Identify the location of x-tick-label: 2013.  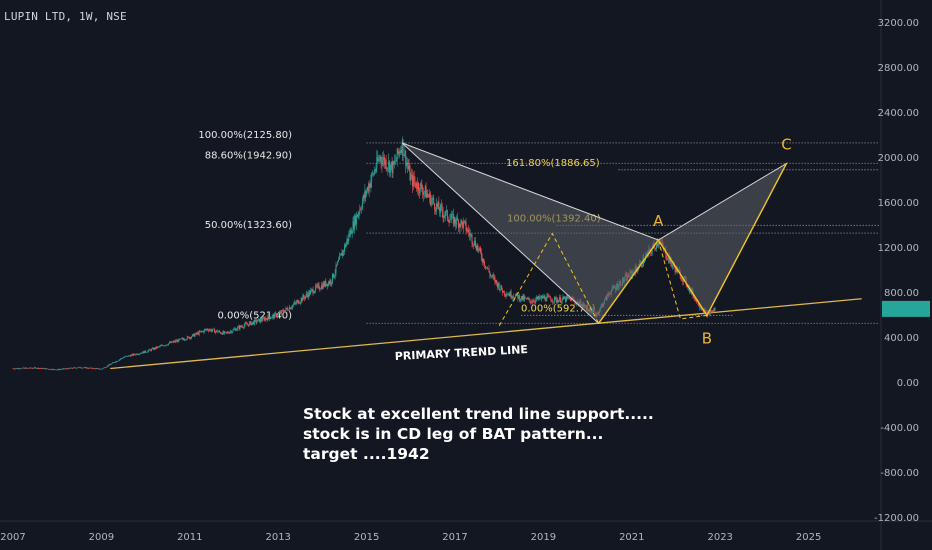
(277, 537).